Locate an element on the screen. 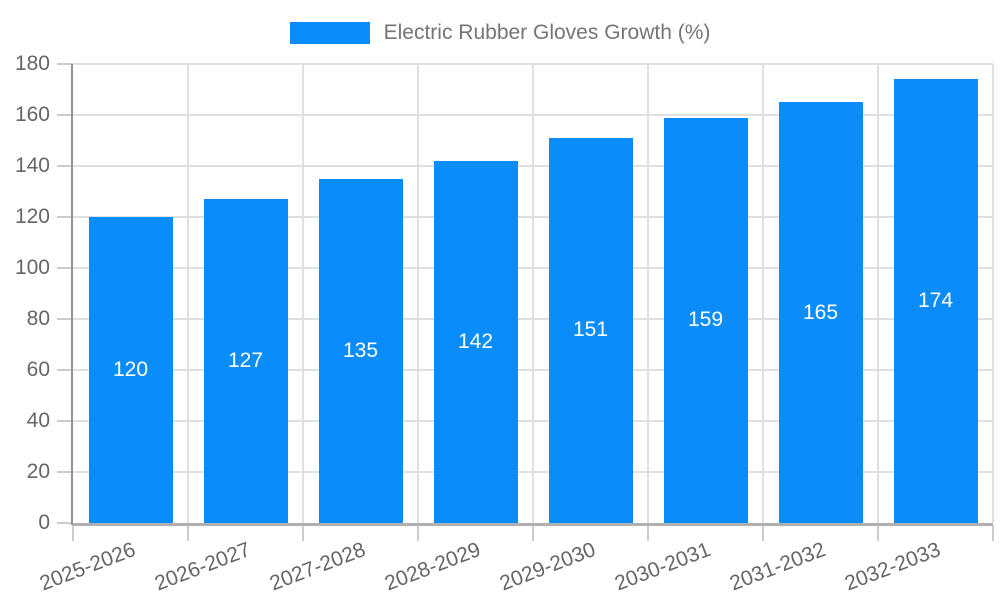  x-axis-tick-label: 2030-2031 is located at coordinates (662, 567).